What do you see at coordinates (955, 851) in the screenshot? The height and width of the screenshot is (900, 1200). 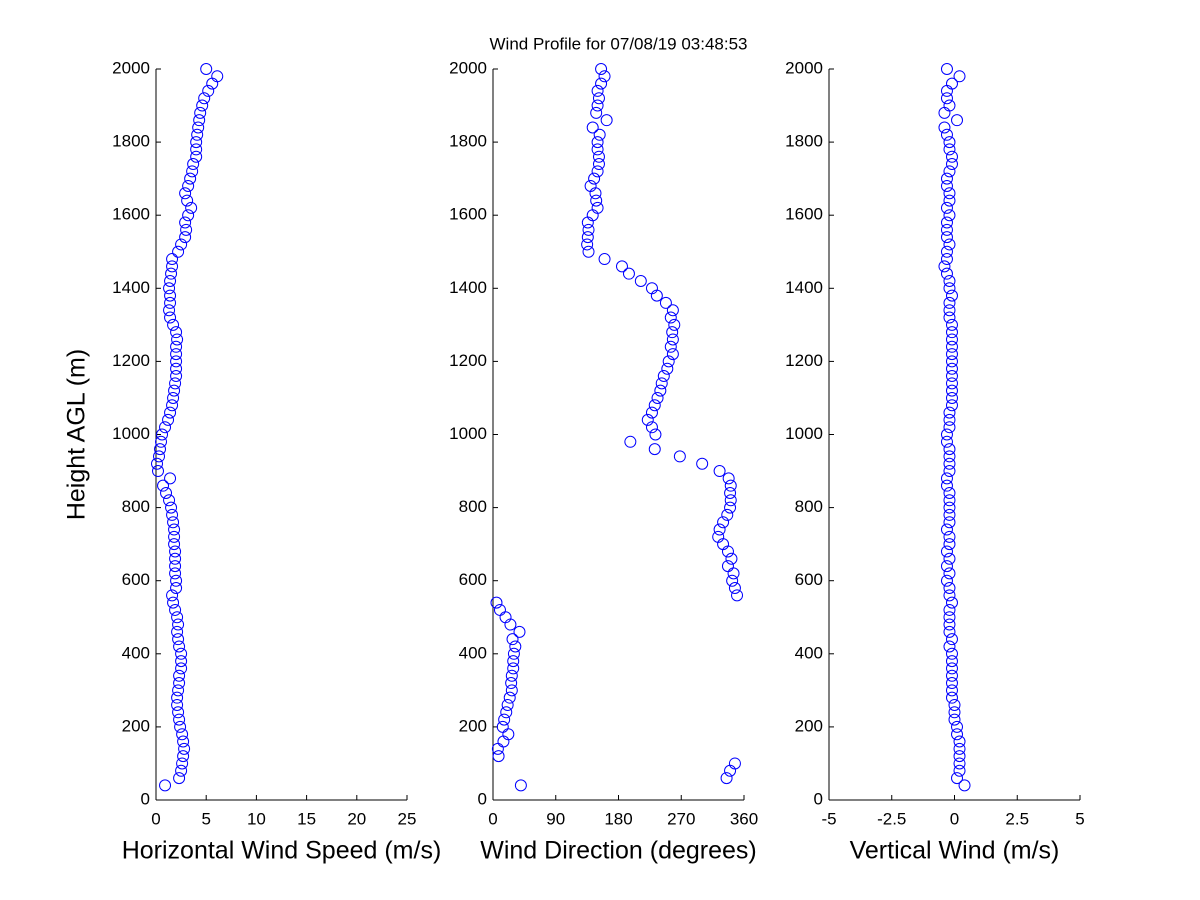 I see `x-axis-label: Vertical Wind (m/s)` at bounding box center [955, 851].